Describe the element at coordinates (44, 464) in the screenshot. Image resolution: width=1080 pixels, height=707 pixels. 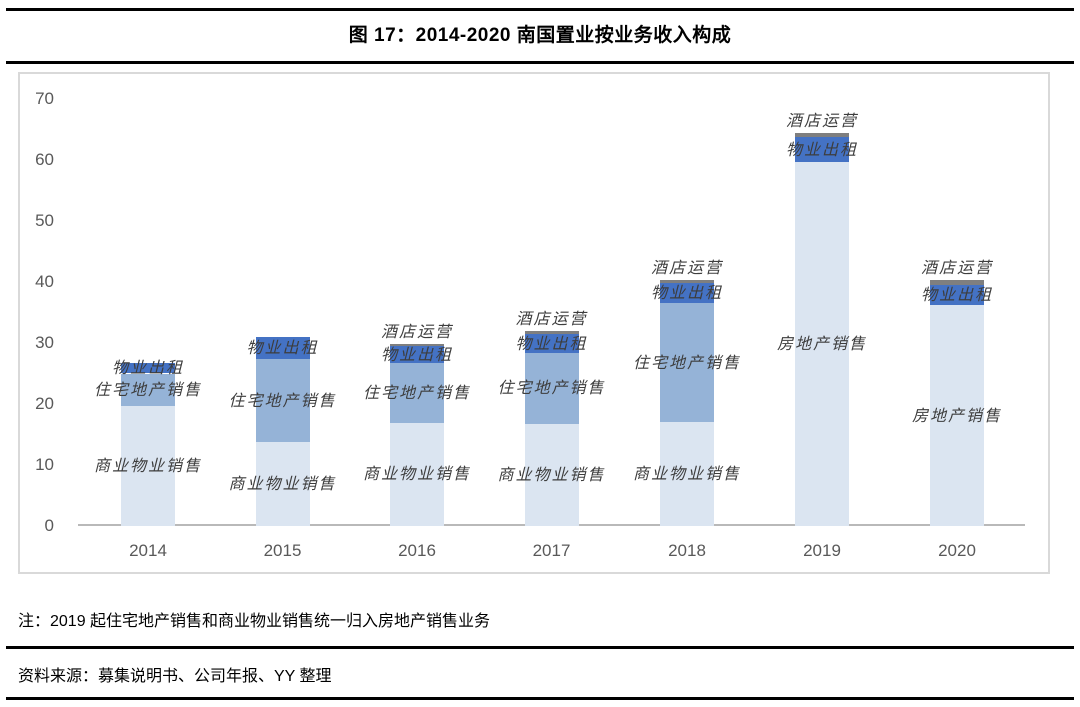
I see `y-axis-tick-label: 10` at that location.